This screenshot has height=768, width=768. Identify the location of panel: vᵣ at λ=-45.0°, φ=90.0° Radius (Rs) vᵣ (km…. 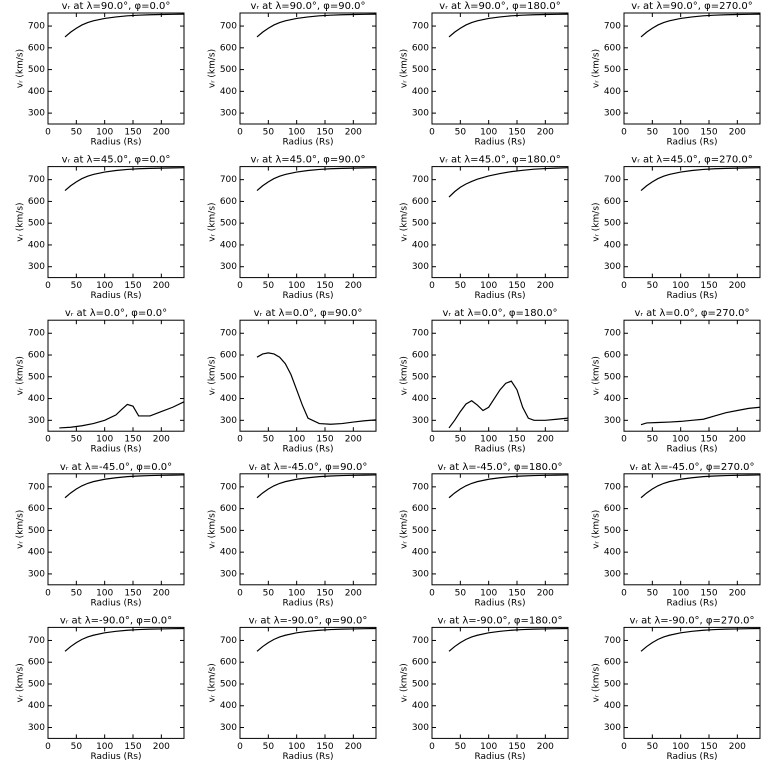
(292, 535).